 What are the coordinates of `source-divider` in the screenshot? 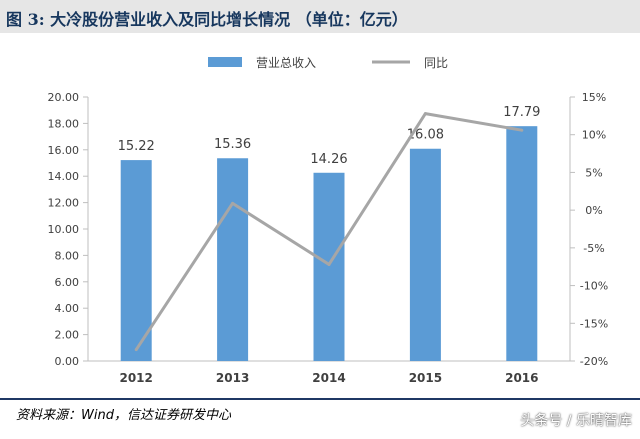 It's located at (320, 399).